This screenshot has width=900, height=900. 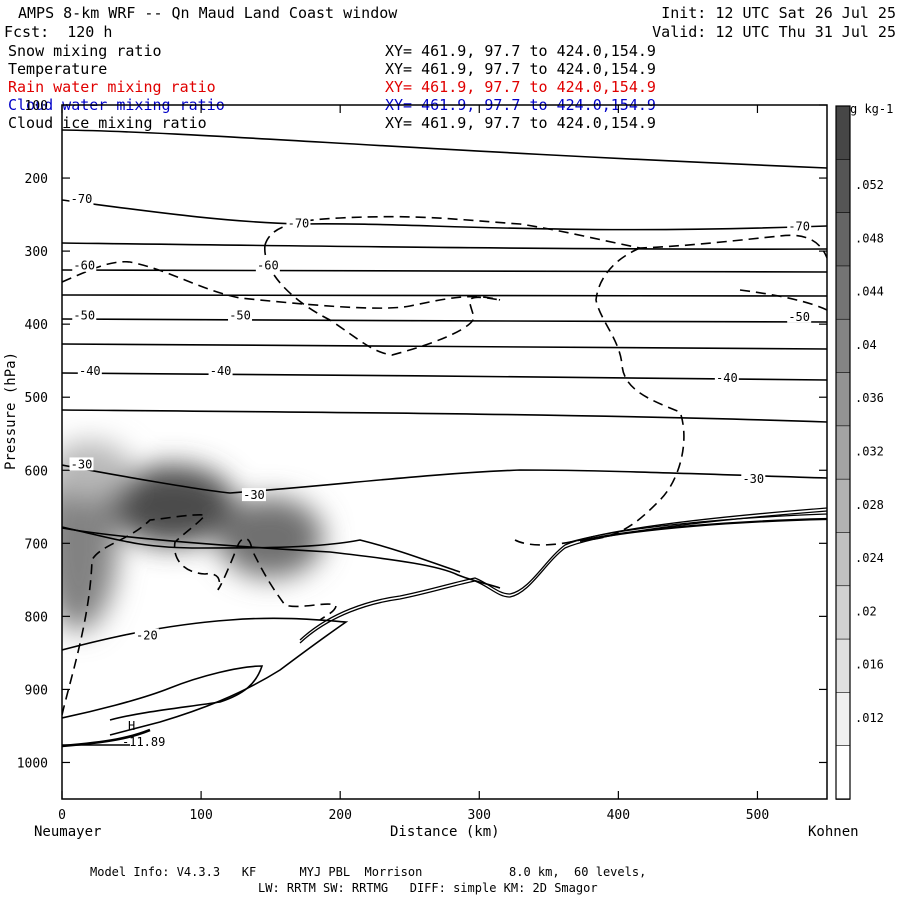 I want to click on colorbar-tick-label: .028, so click(x=869, y=505).